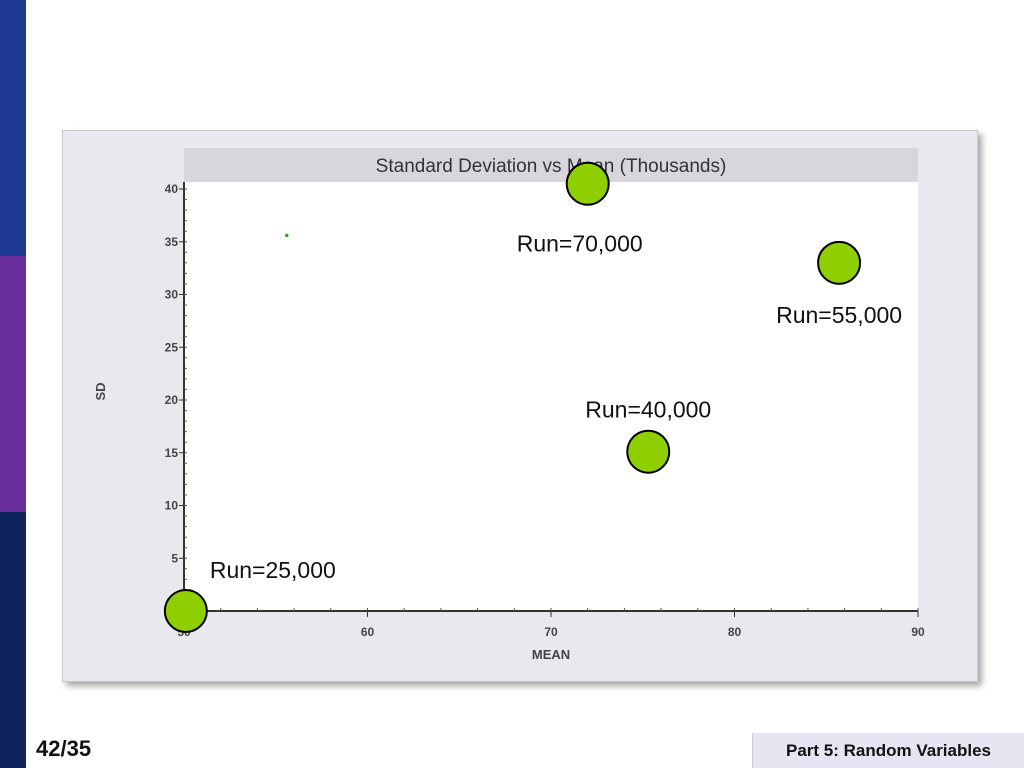 The height and width of the screenshot is (768, 1024). Describe the element at coordinates (580, 244) in the screenshot. I see `data-point-label: Run=70,000` at that location.